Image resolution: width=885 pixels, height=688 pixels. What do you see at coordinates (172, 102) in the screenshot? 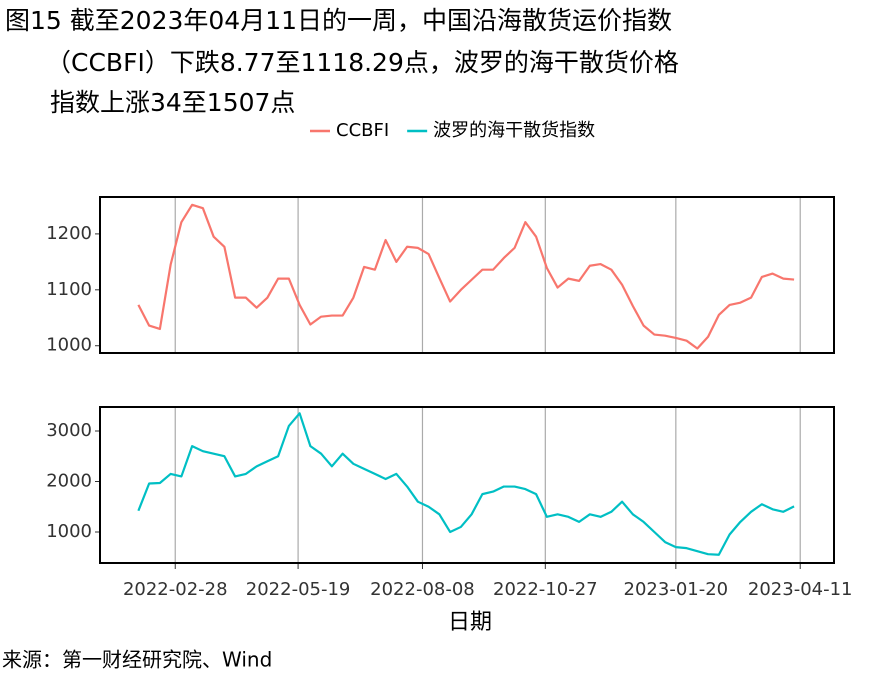
I see `title-line: 指数上涨34至1507点` at bounding box center [172, 102].